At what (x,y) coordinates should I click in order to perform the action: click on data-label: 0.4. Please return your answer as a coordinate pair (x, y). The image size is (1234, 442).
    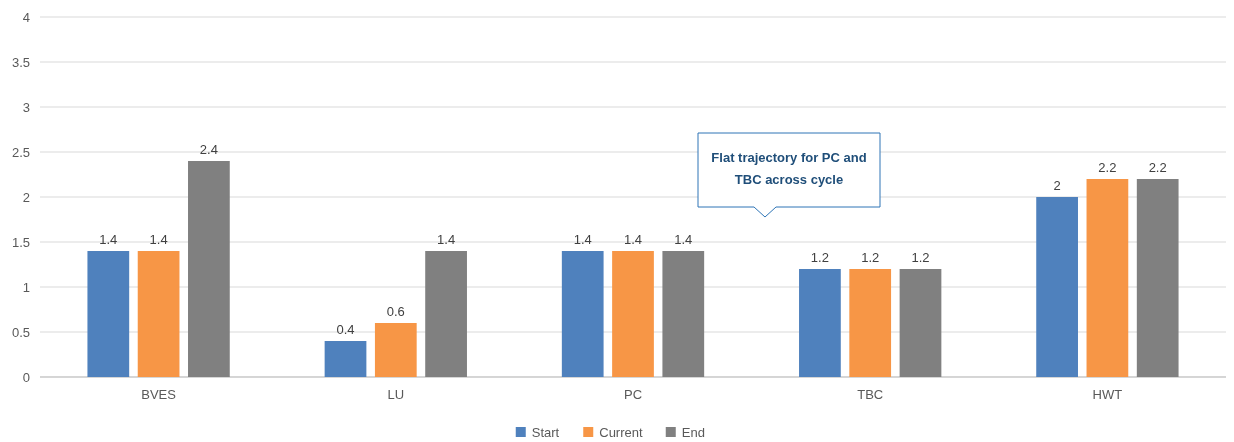
    Looking at the image, I should click on (345, 329).